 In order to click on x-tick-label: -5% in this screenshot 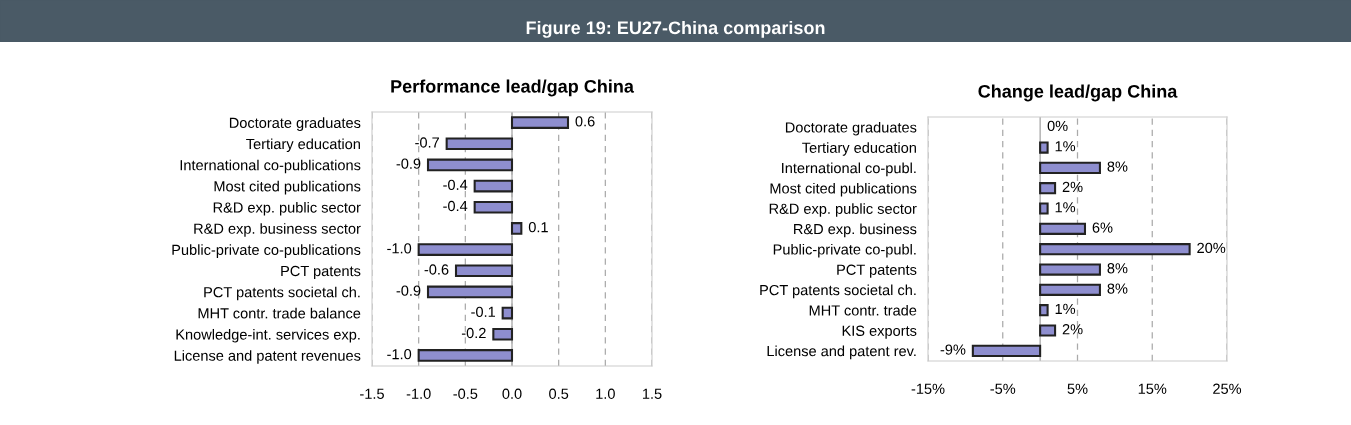, I will do `click(1003, 388)`.